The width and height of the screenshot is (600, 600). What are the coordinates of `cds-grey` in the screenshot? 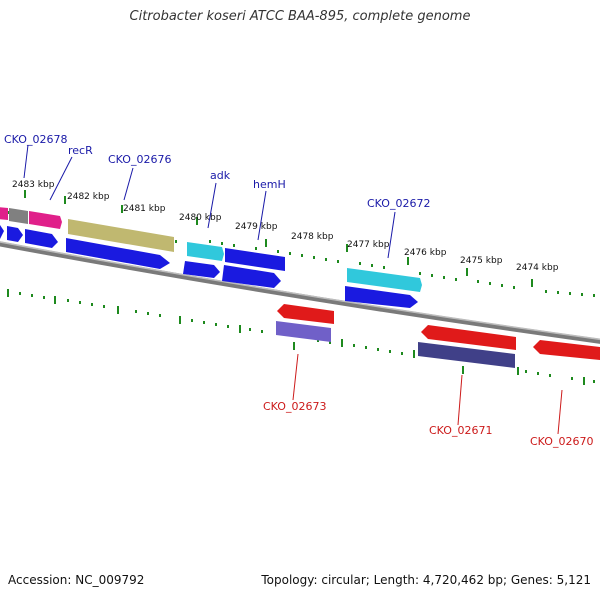 It's located at (18, 216).